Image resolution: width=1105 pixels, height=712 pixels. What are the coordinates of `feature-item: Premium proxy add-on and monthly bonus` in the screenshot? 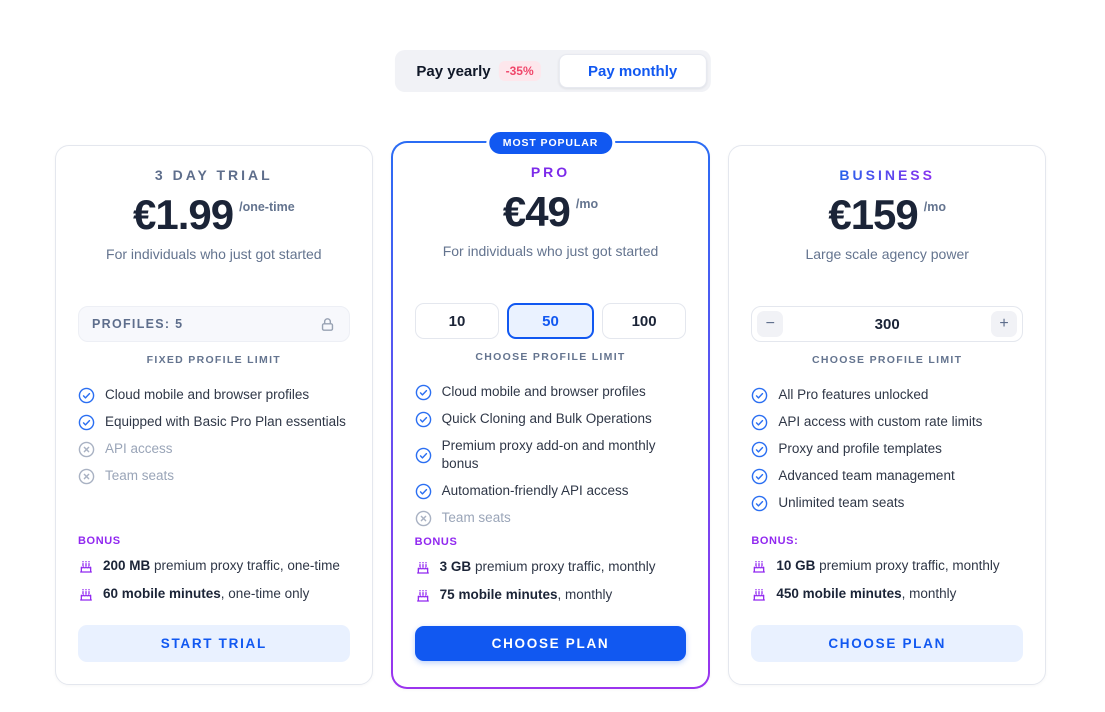 It's located at (551, 455).